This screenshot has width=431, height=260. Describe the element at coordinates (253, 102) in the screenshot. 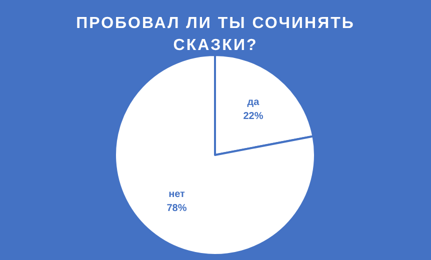

I see `slice-label: да` at that location.